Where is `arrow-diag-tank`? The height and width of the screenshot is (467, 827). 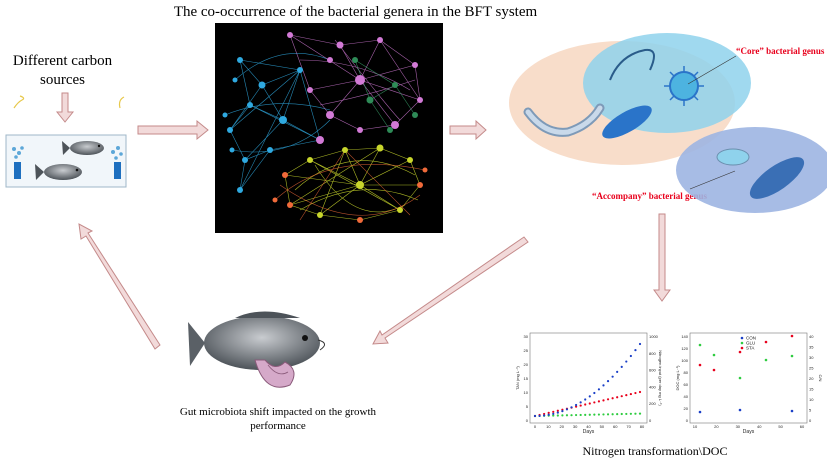
arrow-diag-tank is located at coordinates (119, 286).